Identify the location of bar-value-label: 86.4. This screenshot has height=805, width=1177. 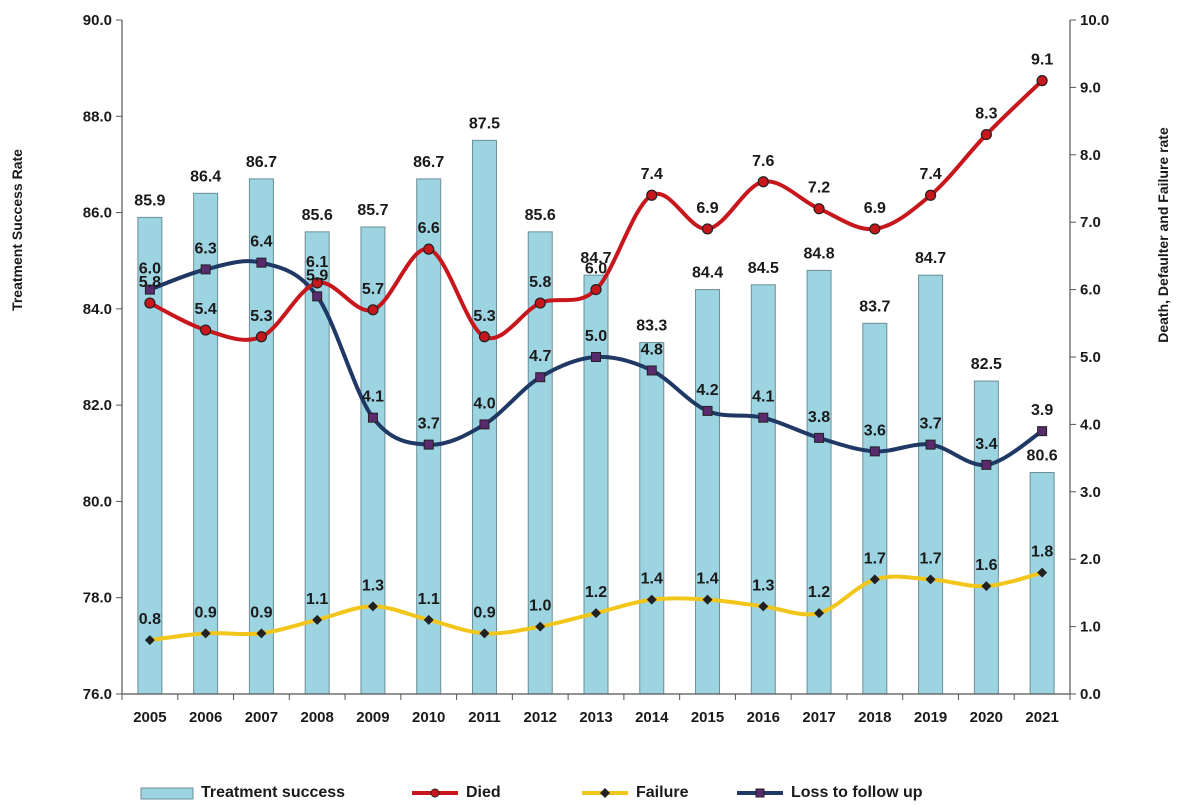
(205, 176).